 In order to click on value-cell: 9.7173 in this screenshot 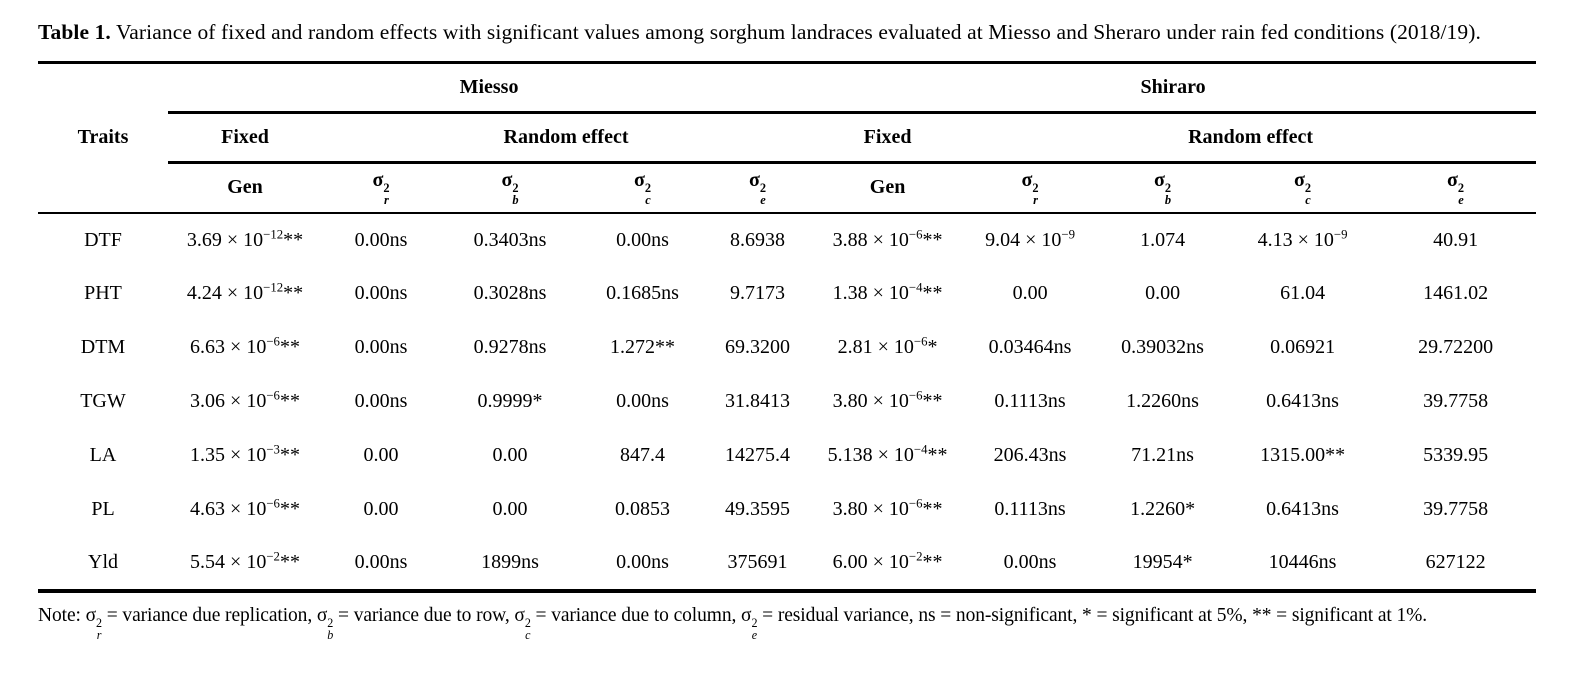, I will do `click(758, 293)`.